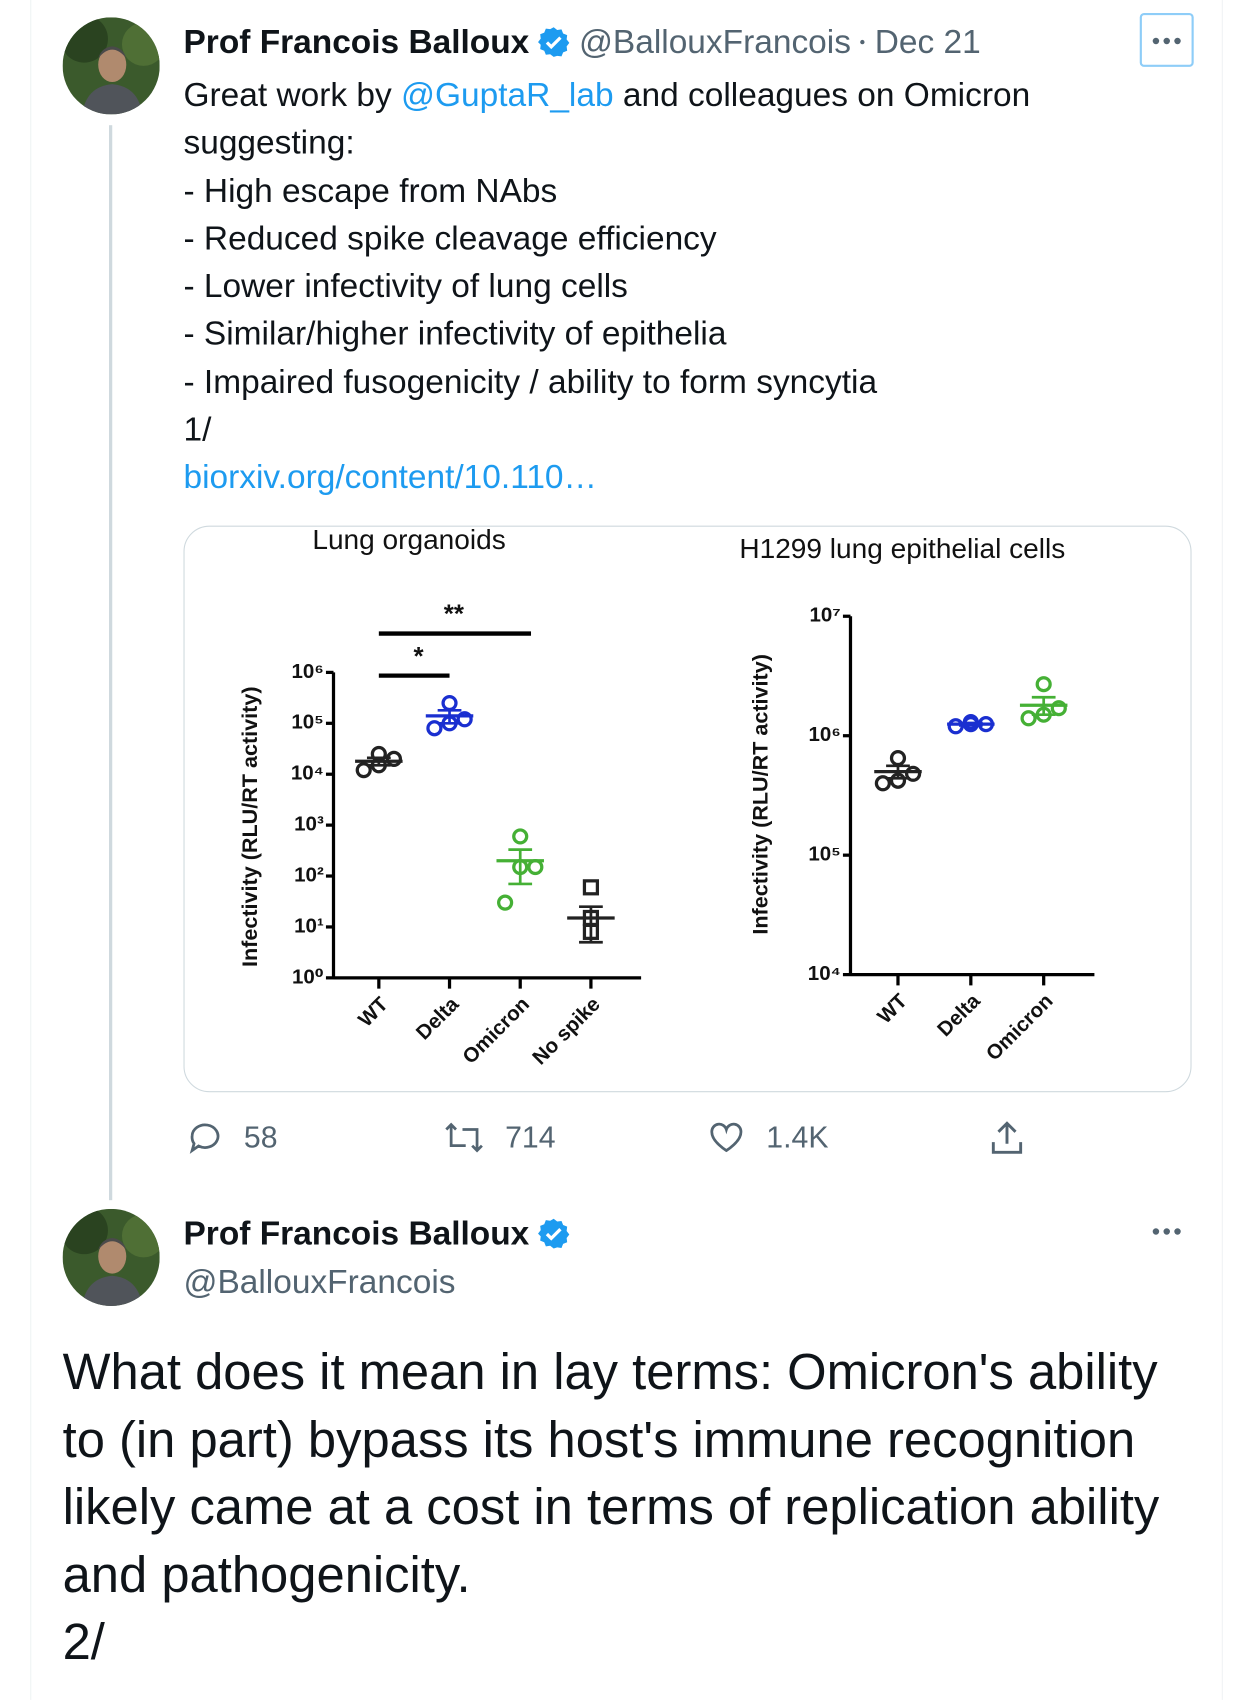 This screenshot has width=1252, height=1700. What do you see at coordinates (499, 1137) in the screenshot?
I see `retweet-button: 714` at bounding box center [499, 1137].